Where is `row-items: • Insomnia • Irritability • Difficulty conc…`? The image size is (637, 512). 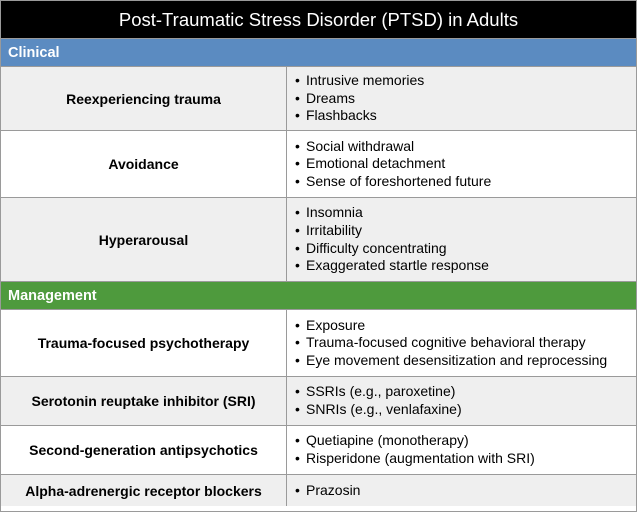
row-items: • Insomnia • Irritability • Difficulty conc… is located at coordinates (461, 239).